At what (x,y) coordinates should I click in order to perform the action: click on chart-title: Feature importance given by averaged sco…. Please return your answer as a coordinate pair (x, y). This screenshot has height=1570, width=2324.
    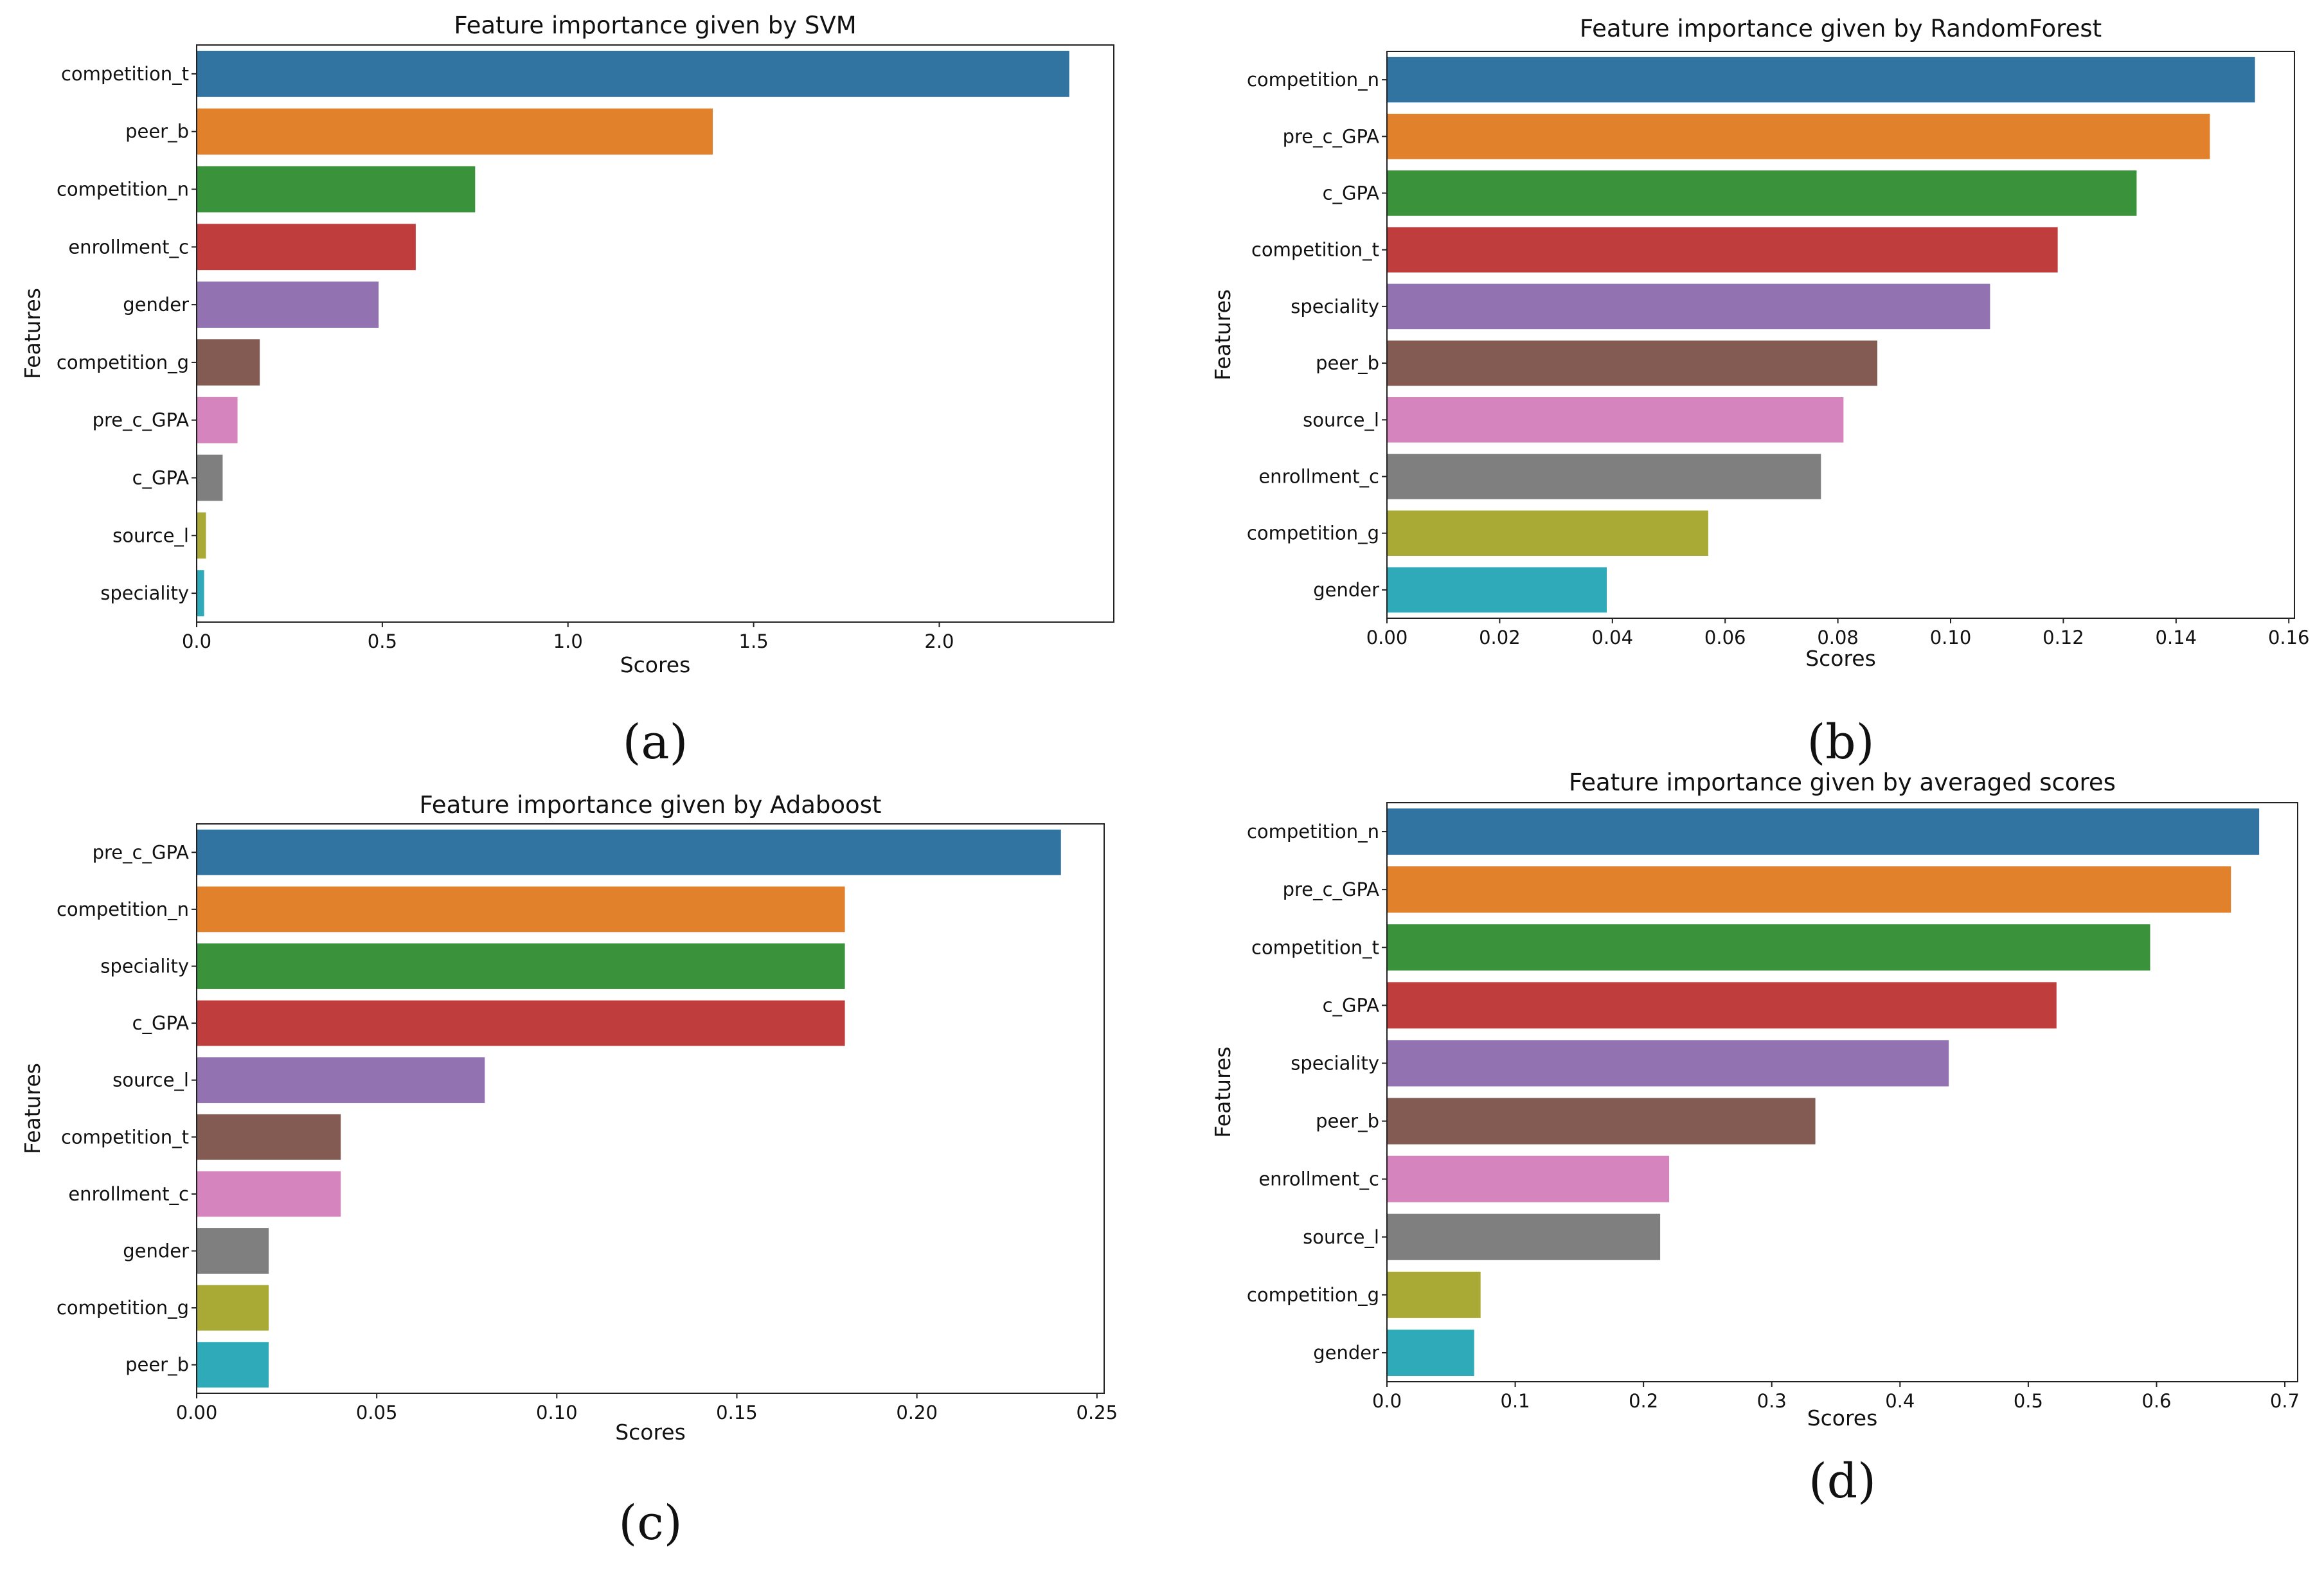
    Looking at the image, I should click on (1843, 782).